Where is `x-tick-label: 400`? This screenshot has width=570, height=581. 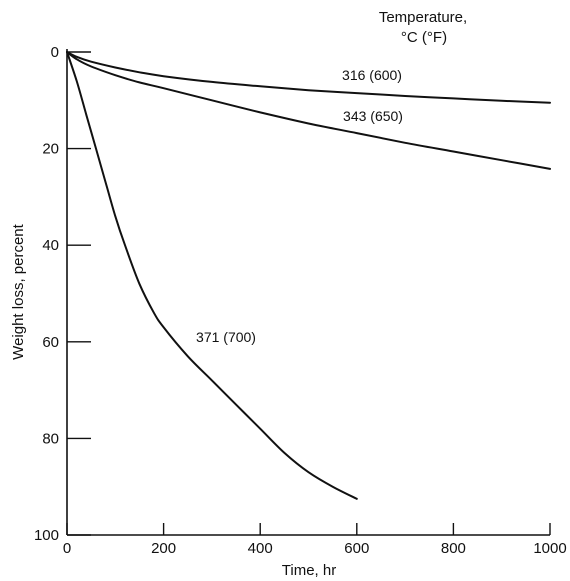 x-tick-label: 400 is located at coordinates (260, 548).